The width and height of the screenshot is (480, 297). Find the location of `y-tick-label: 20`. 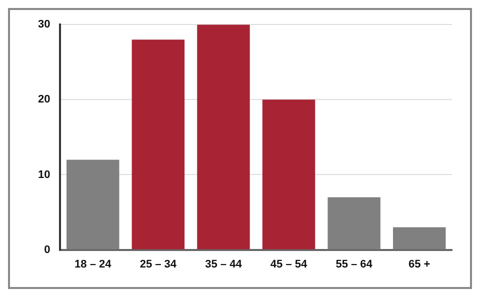

y-tick-label: 20 is located at coordinates (44, 100).